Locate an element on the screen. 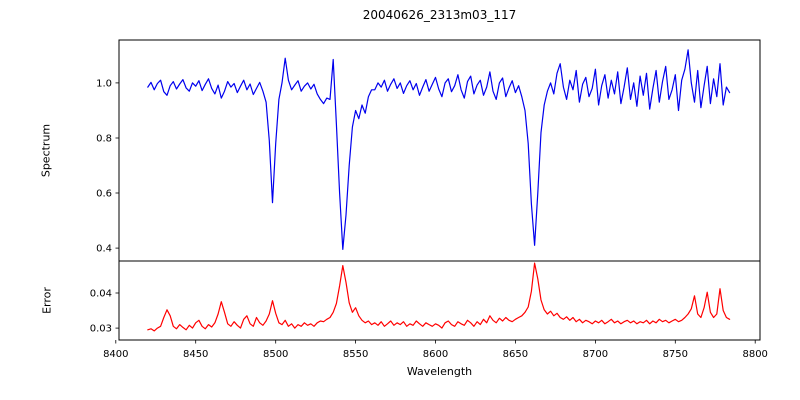 The height and width of the screenshot is (400, 800). spectrum-y-tick-label: 1.0 is located at coordinates (104, 83).